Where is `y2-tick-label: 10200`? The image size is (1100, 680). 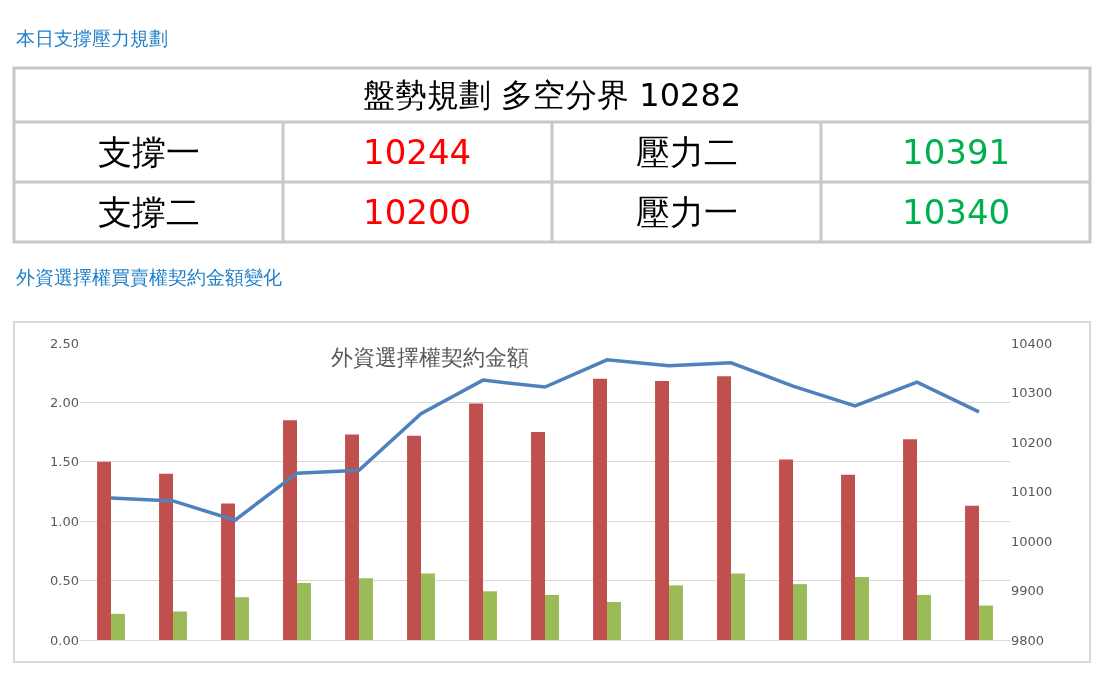
y2-tick-label: 10200 is located at coordinates (1032, 442).